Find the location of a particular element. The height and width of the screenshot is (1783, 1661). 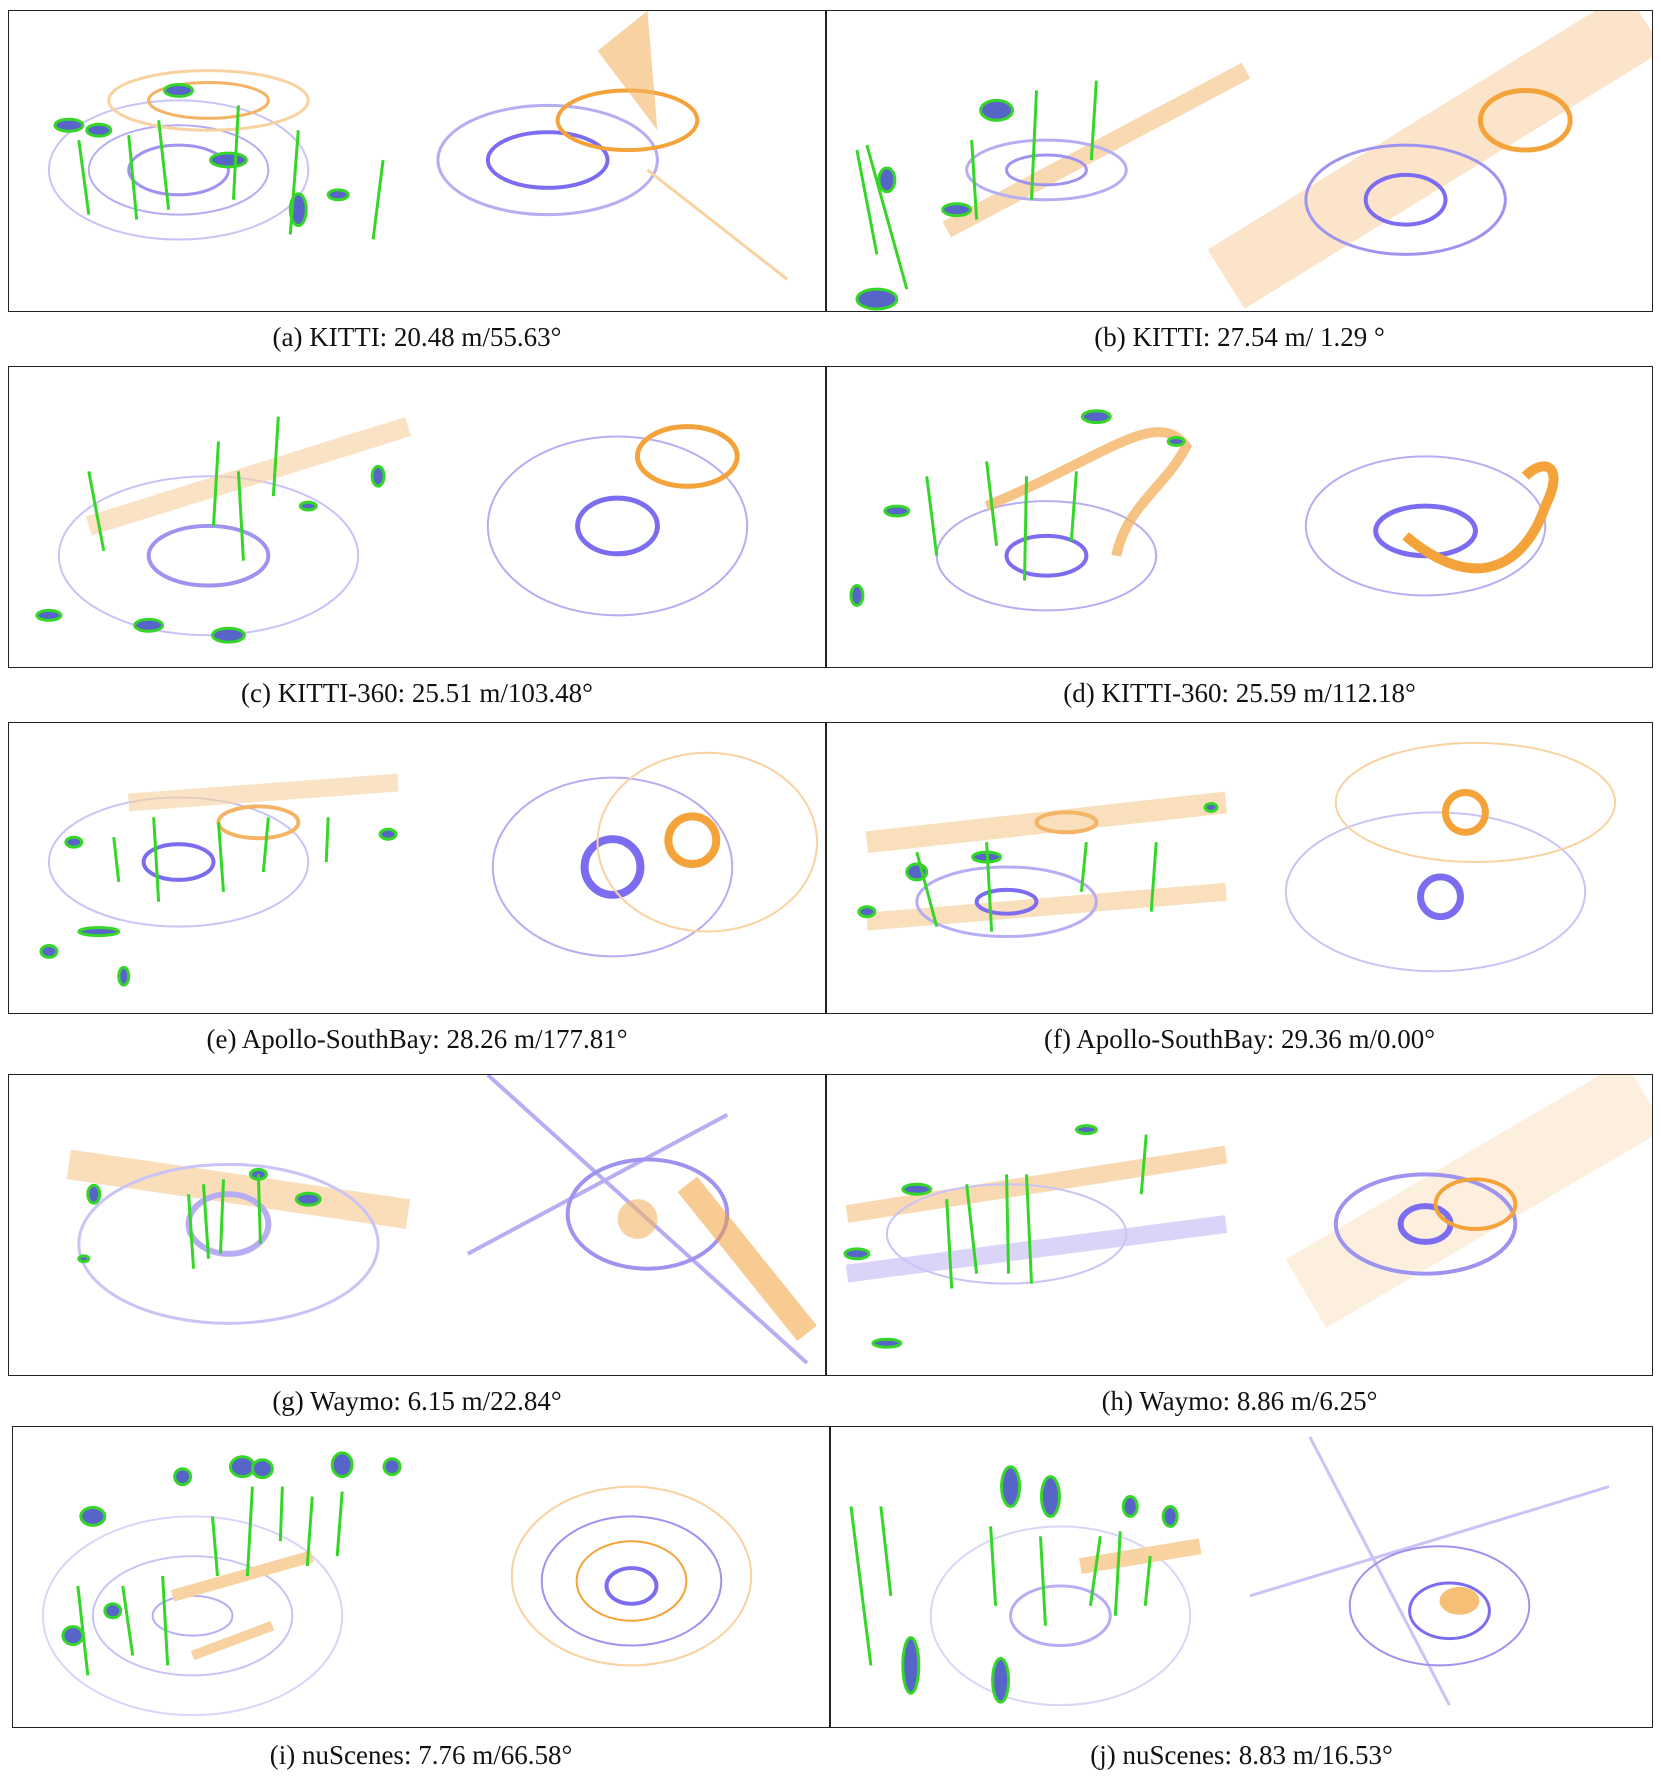

caption-e: (e) Apollo-SouthBay: 28.26 m/177.81° is located at coordinates (417, 1039).